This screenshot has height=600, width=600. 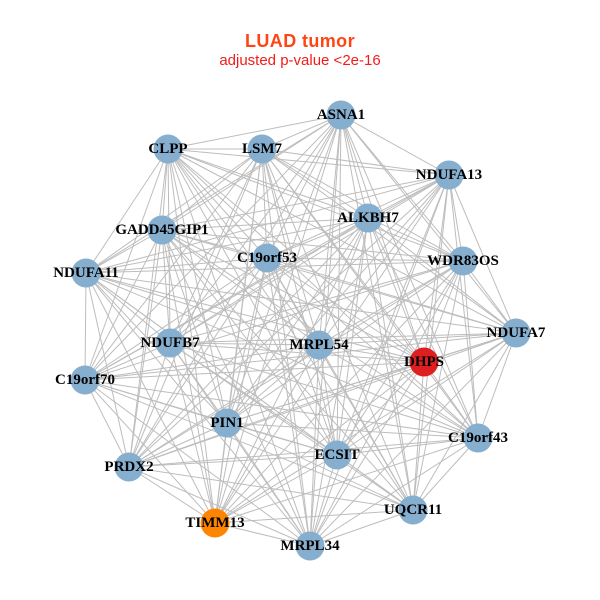 What do you see at coordinates (214, 523) in the screenshot?
I see `node-label-timm13: TIMM13` at bounding box center [214, 523].